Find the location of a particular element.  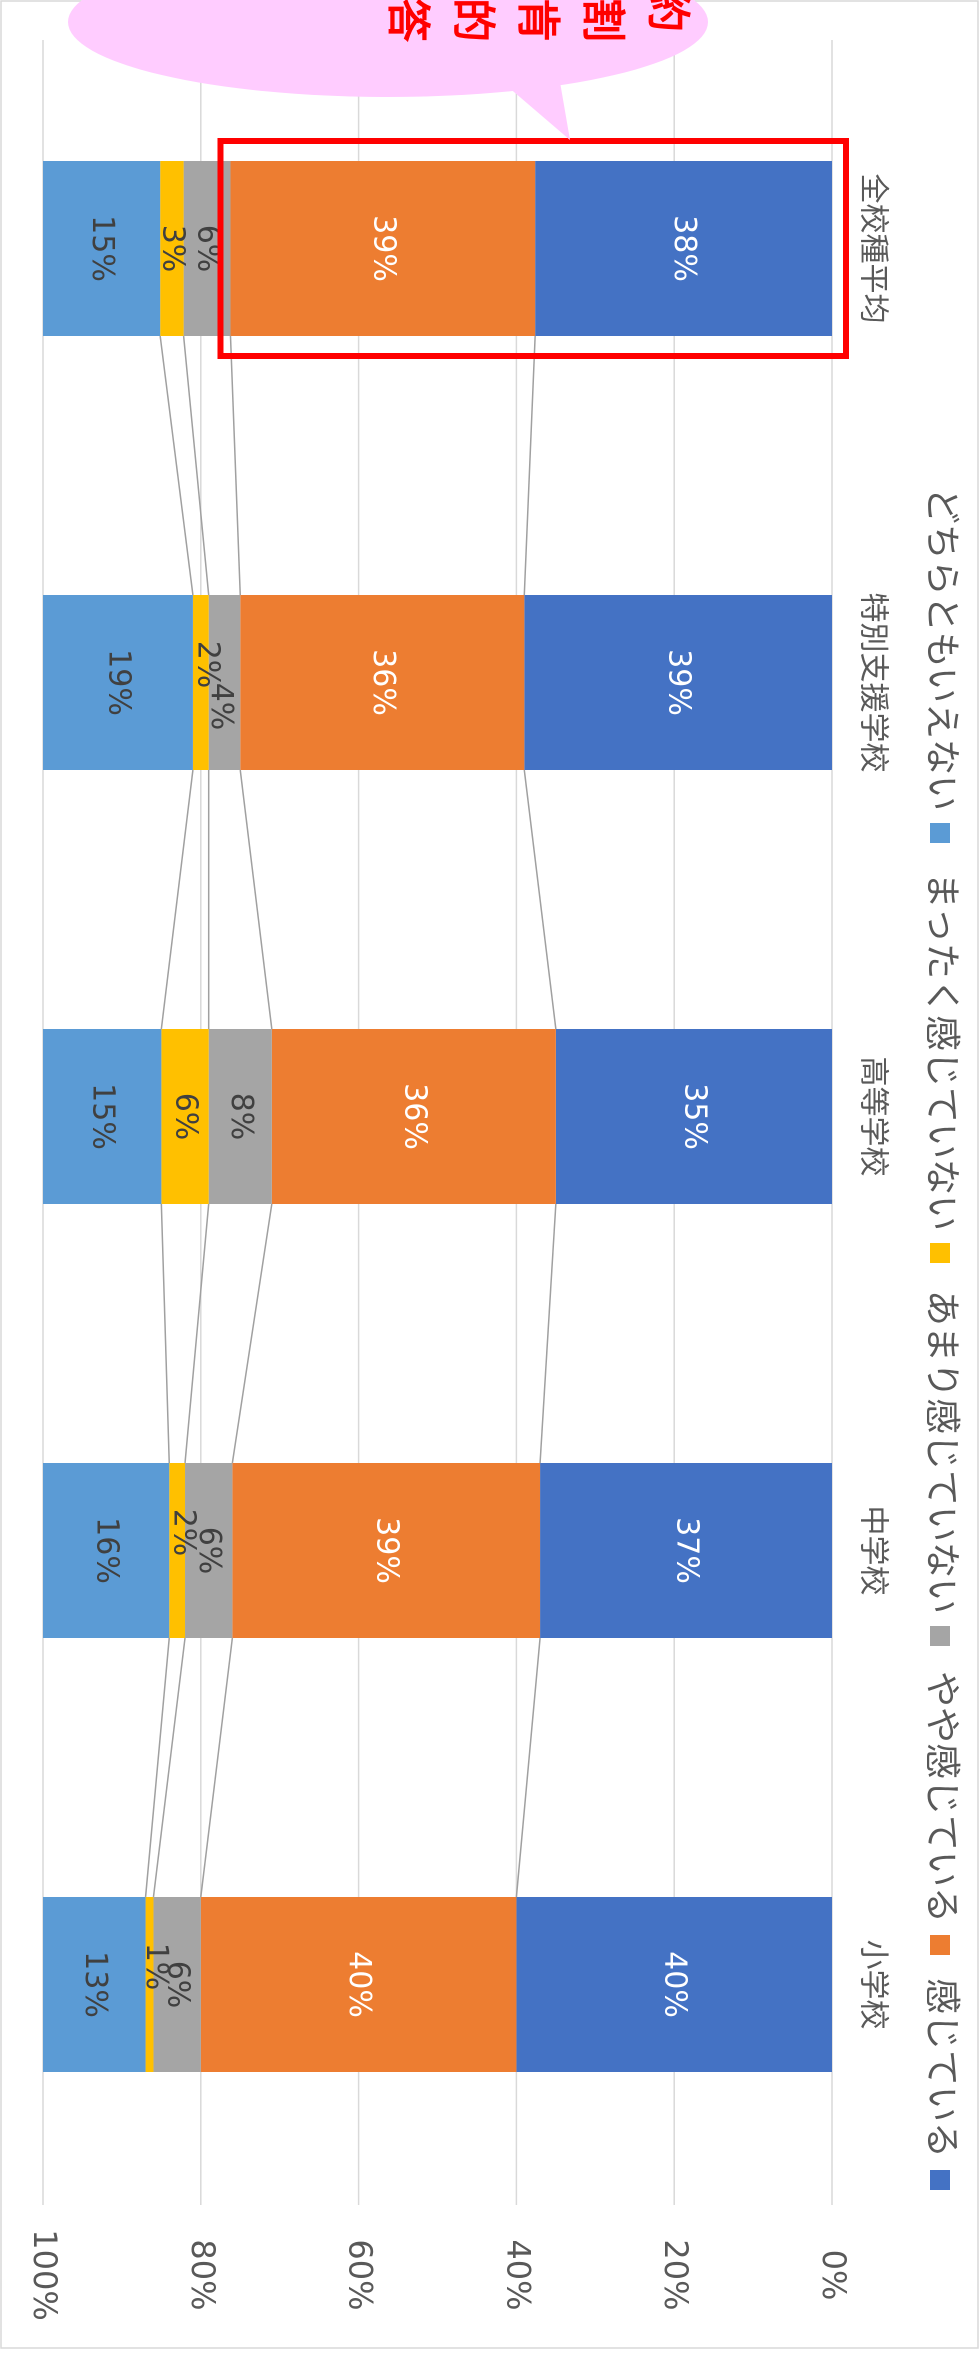

data-label: 13% is located at coordinates (95, 1984).